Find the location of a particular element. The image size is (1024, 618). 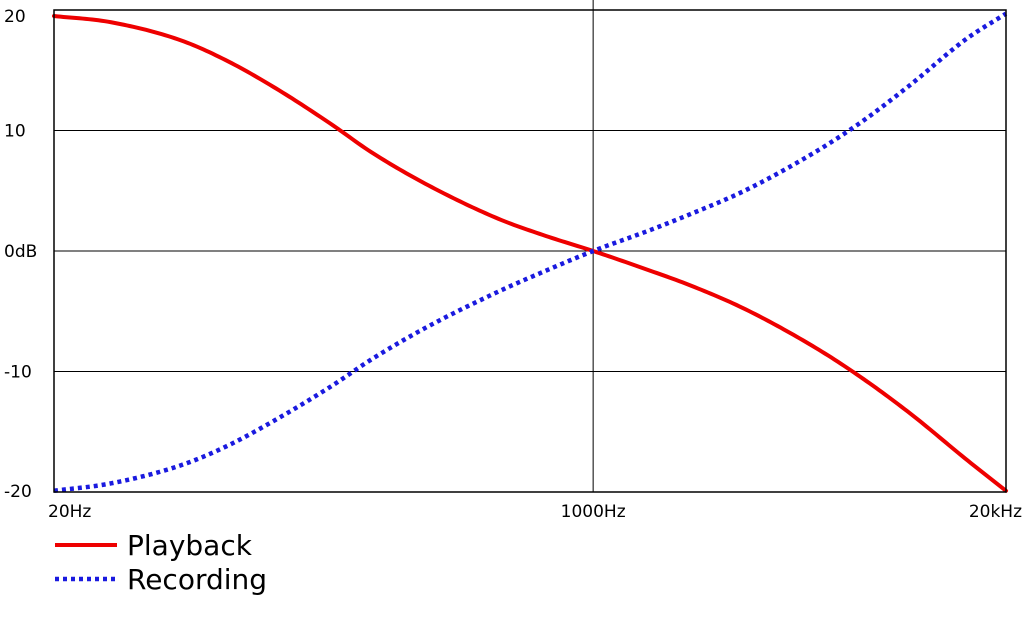

y-tick-label: 10 is located at coordinates (15, 132).